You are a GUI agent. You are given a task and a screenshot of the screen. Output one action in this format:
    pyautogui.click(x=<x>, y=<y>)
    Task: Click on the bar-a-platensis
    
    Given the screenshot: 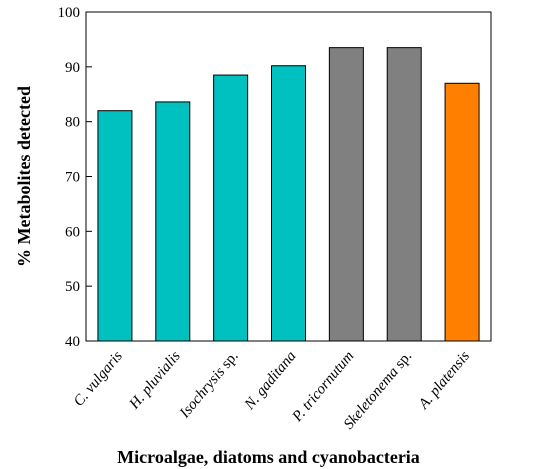 What is the action you would take?
    pyautogui.click(x=462, y=212)
    